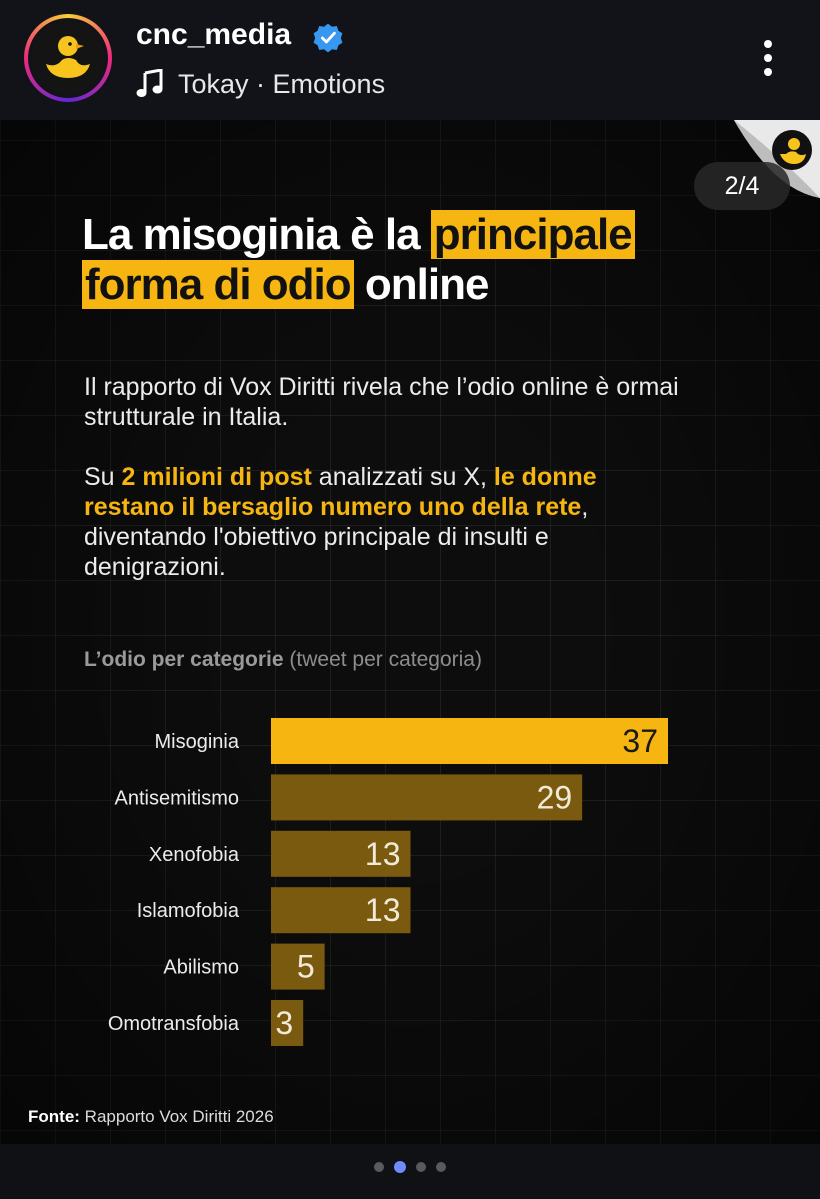 The width and height of the screenshot is (820, 1199). Describe the element at coordinates (188, 911) in the screenshot. I see `category-label: Islamofobia` at that location.